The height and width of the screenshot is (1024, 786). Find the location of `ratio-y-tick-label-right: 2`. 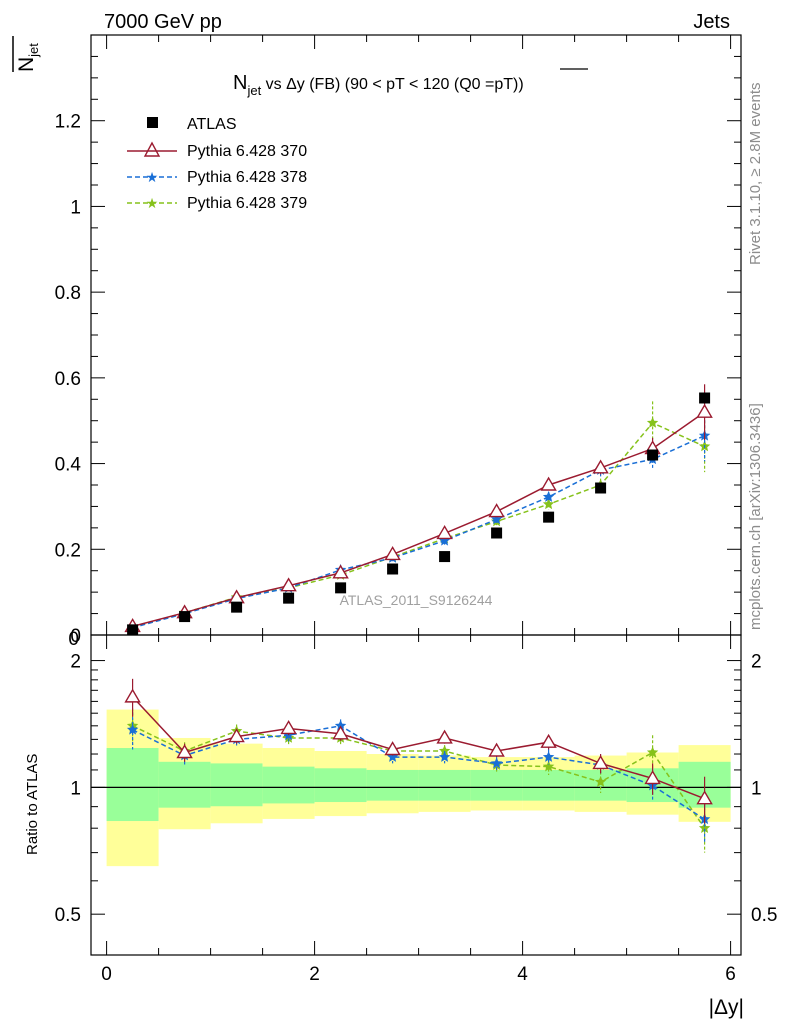

ratio-y-tick-label-right: 2 is located at coordinates (756, 662).